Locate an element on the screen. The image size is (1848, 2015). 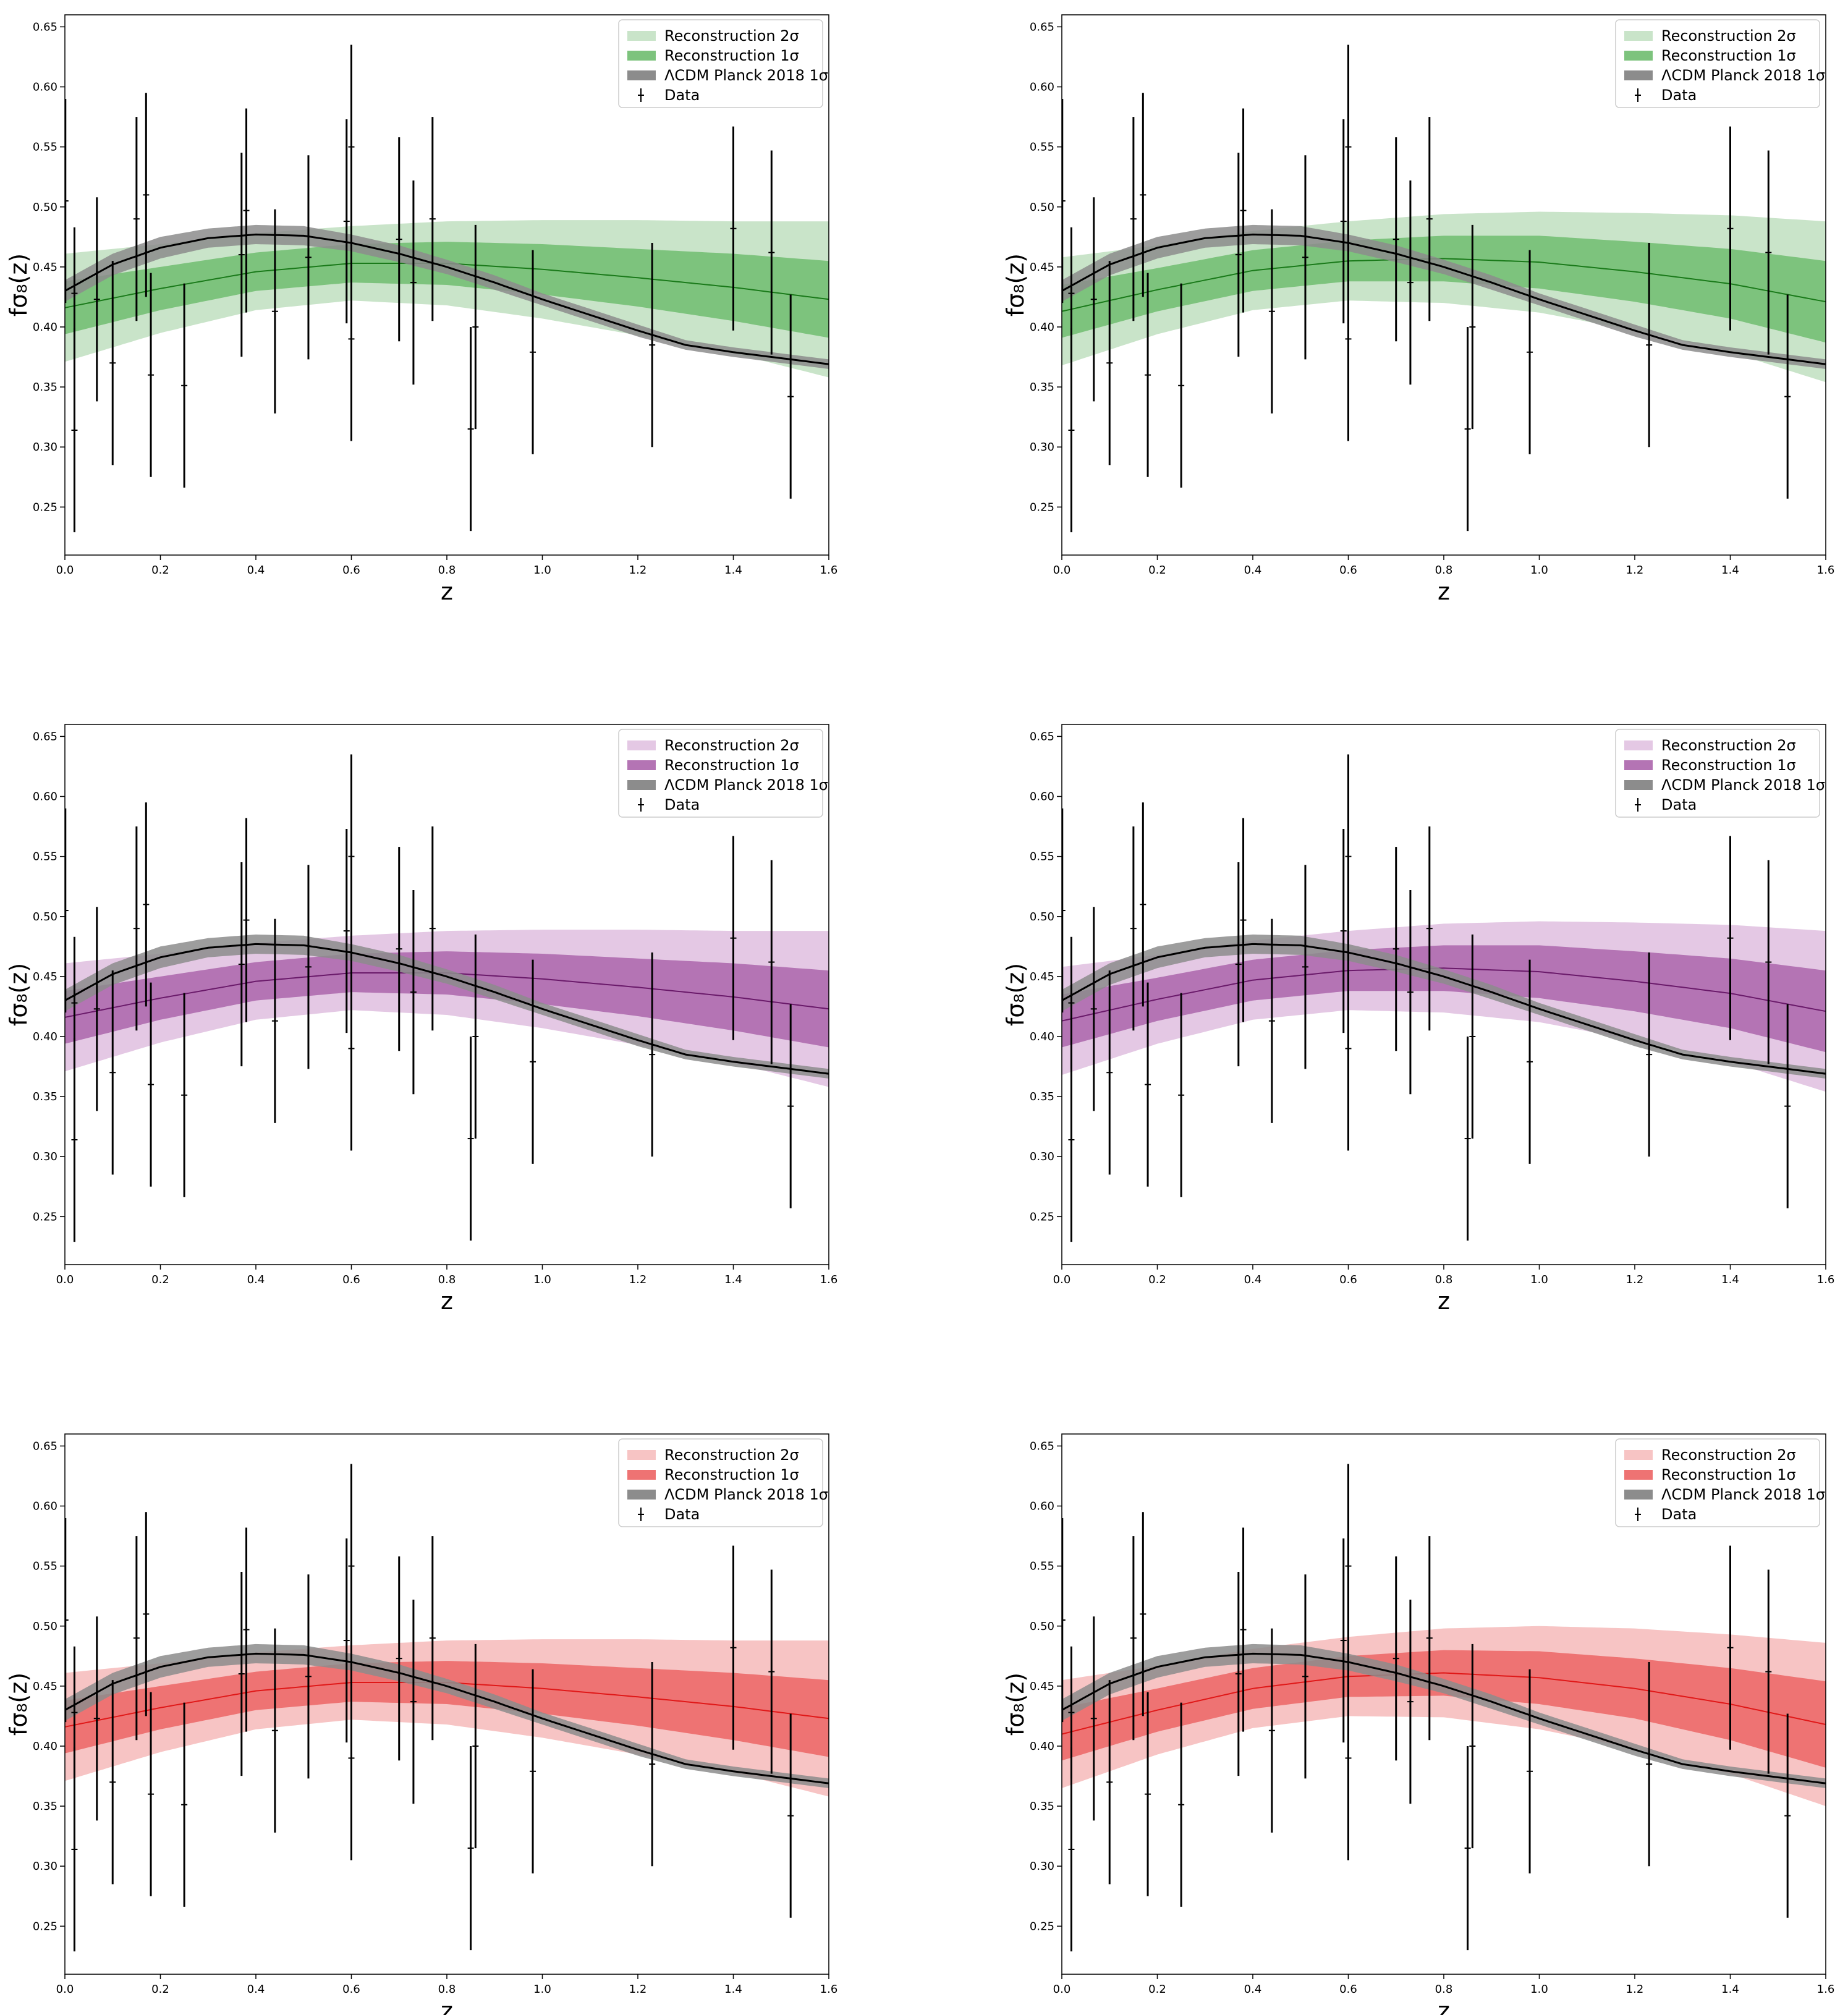
x-tick-label: 1.4 is located at coordinates (733, 1989).